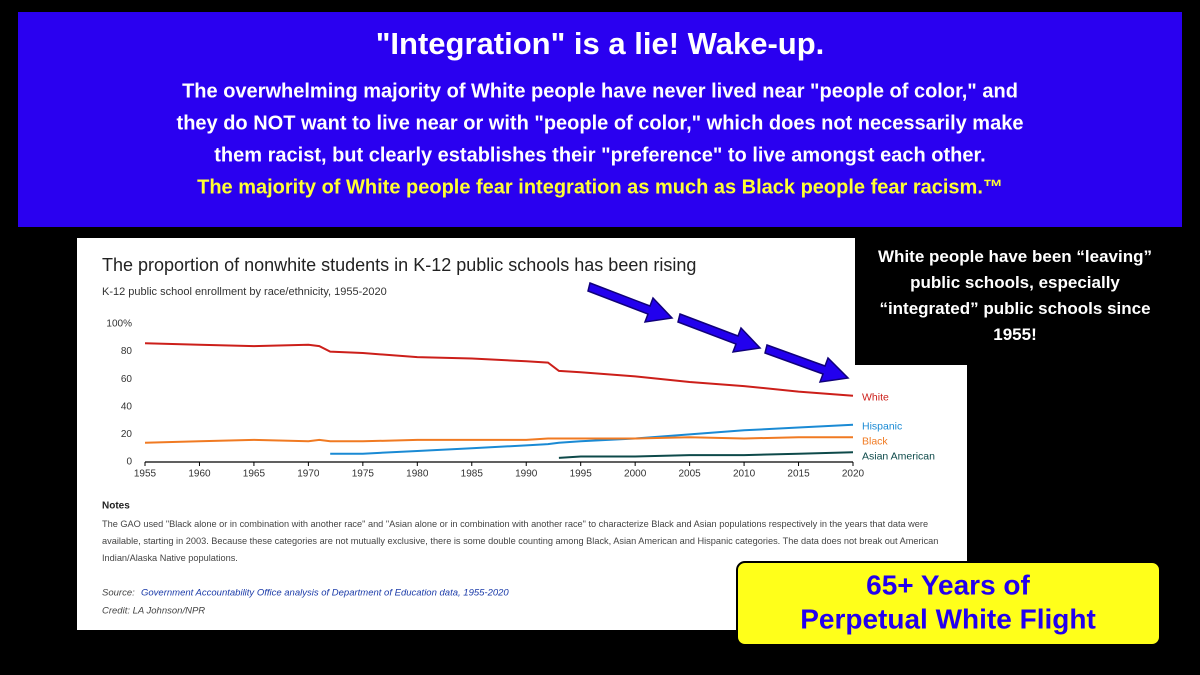 Image resolution: width=1200 pixels, height=675 pixels. I want to click on x-tick-label: 1960, so click(199, 474).